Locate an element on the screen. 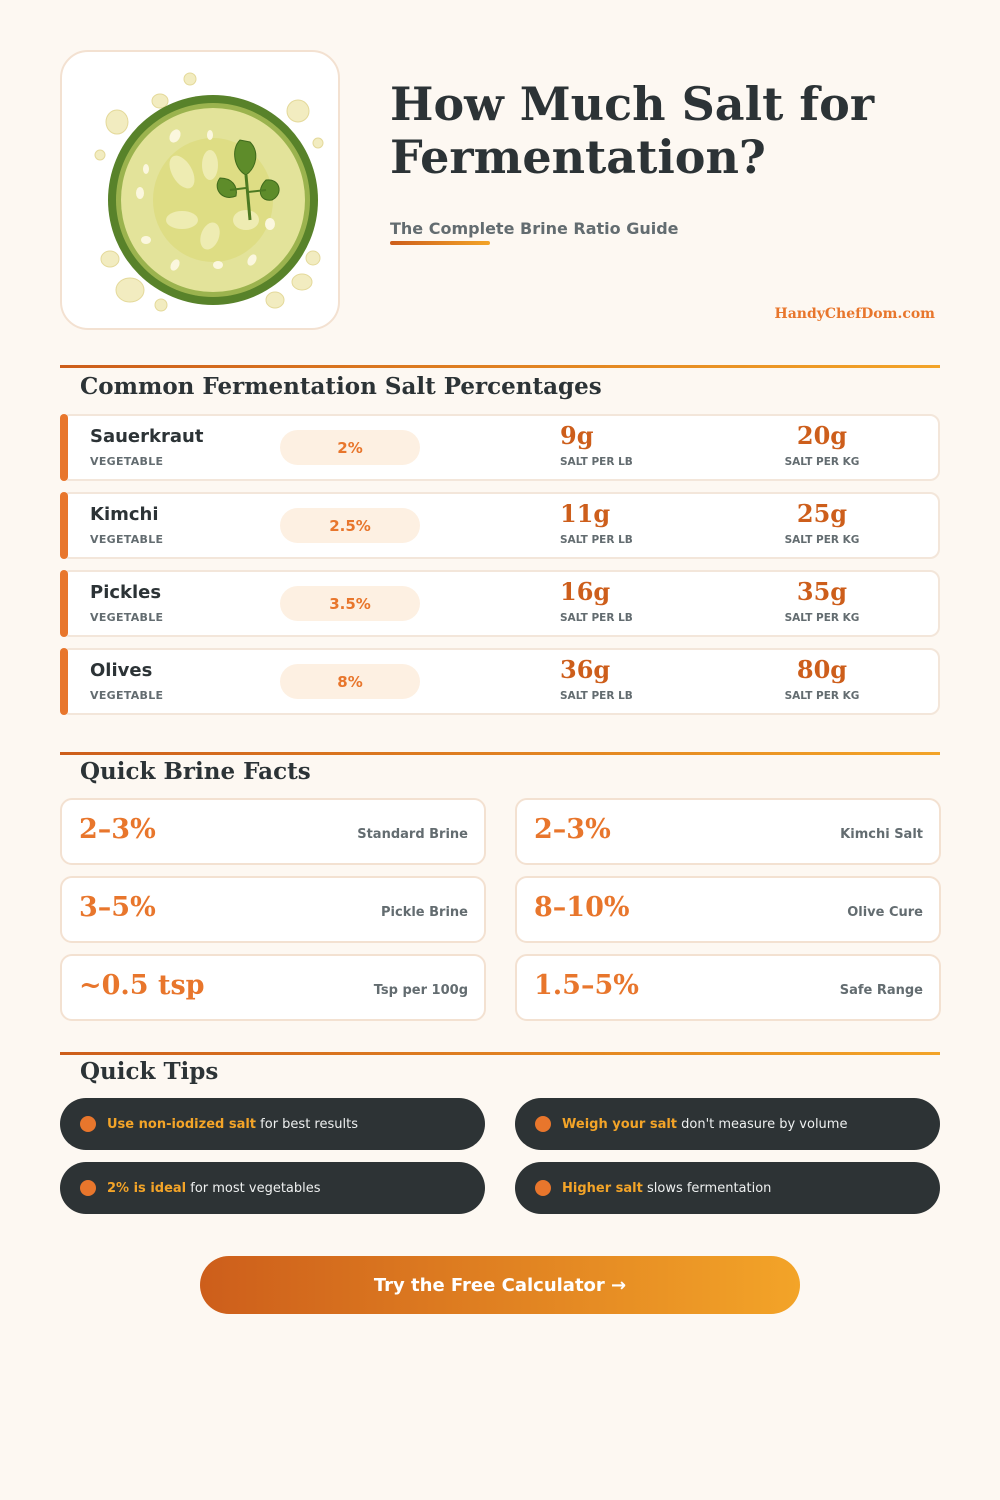  facts-section-title: Quick Brine Facts is located at coordinates (195, 771).